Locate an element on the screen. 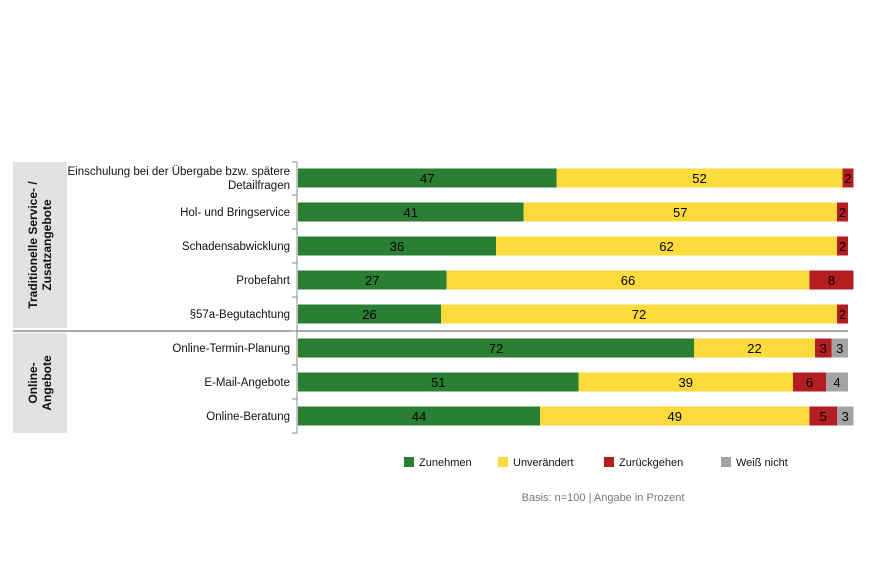  group-label-line: Traditionelle Service- / is located at coordinates (33, 245).